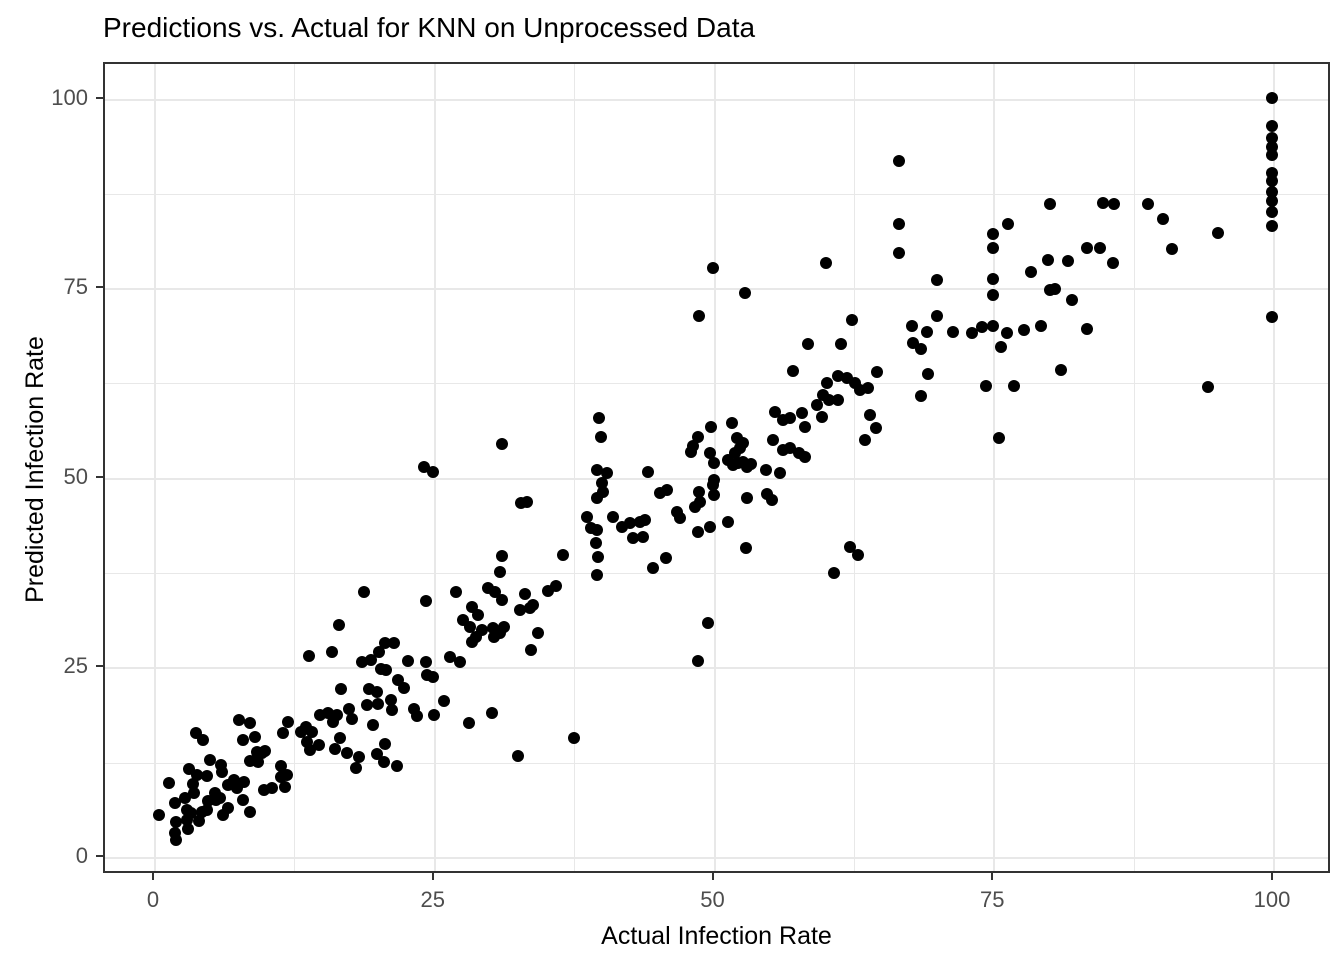  I want to click on x-major-gridline, so click(994, 467).